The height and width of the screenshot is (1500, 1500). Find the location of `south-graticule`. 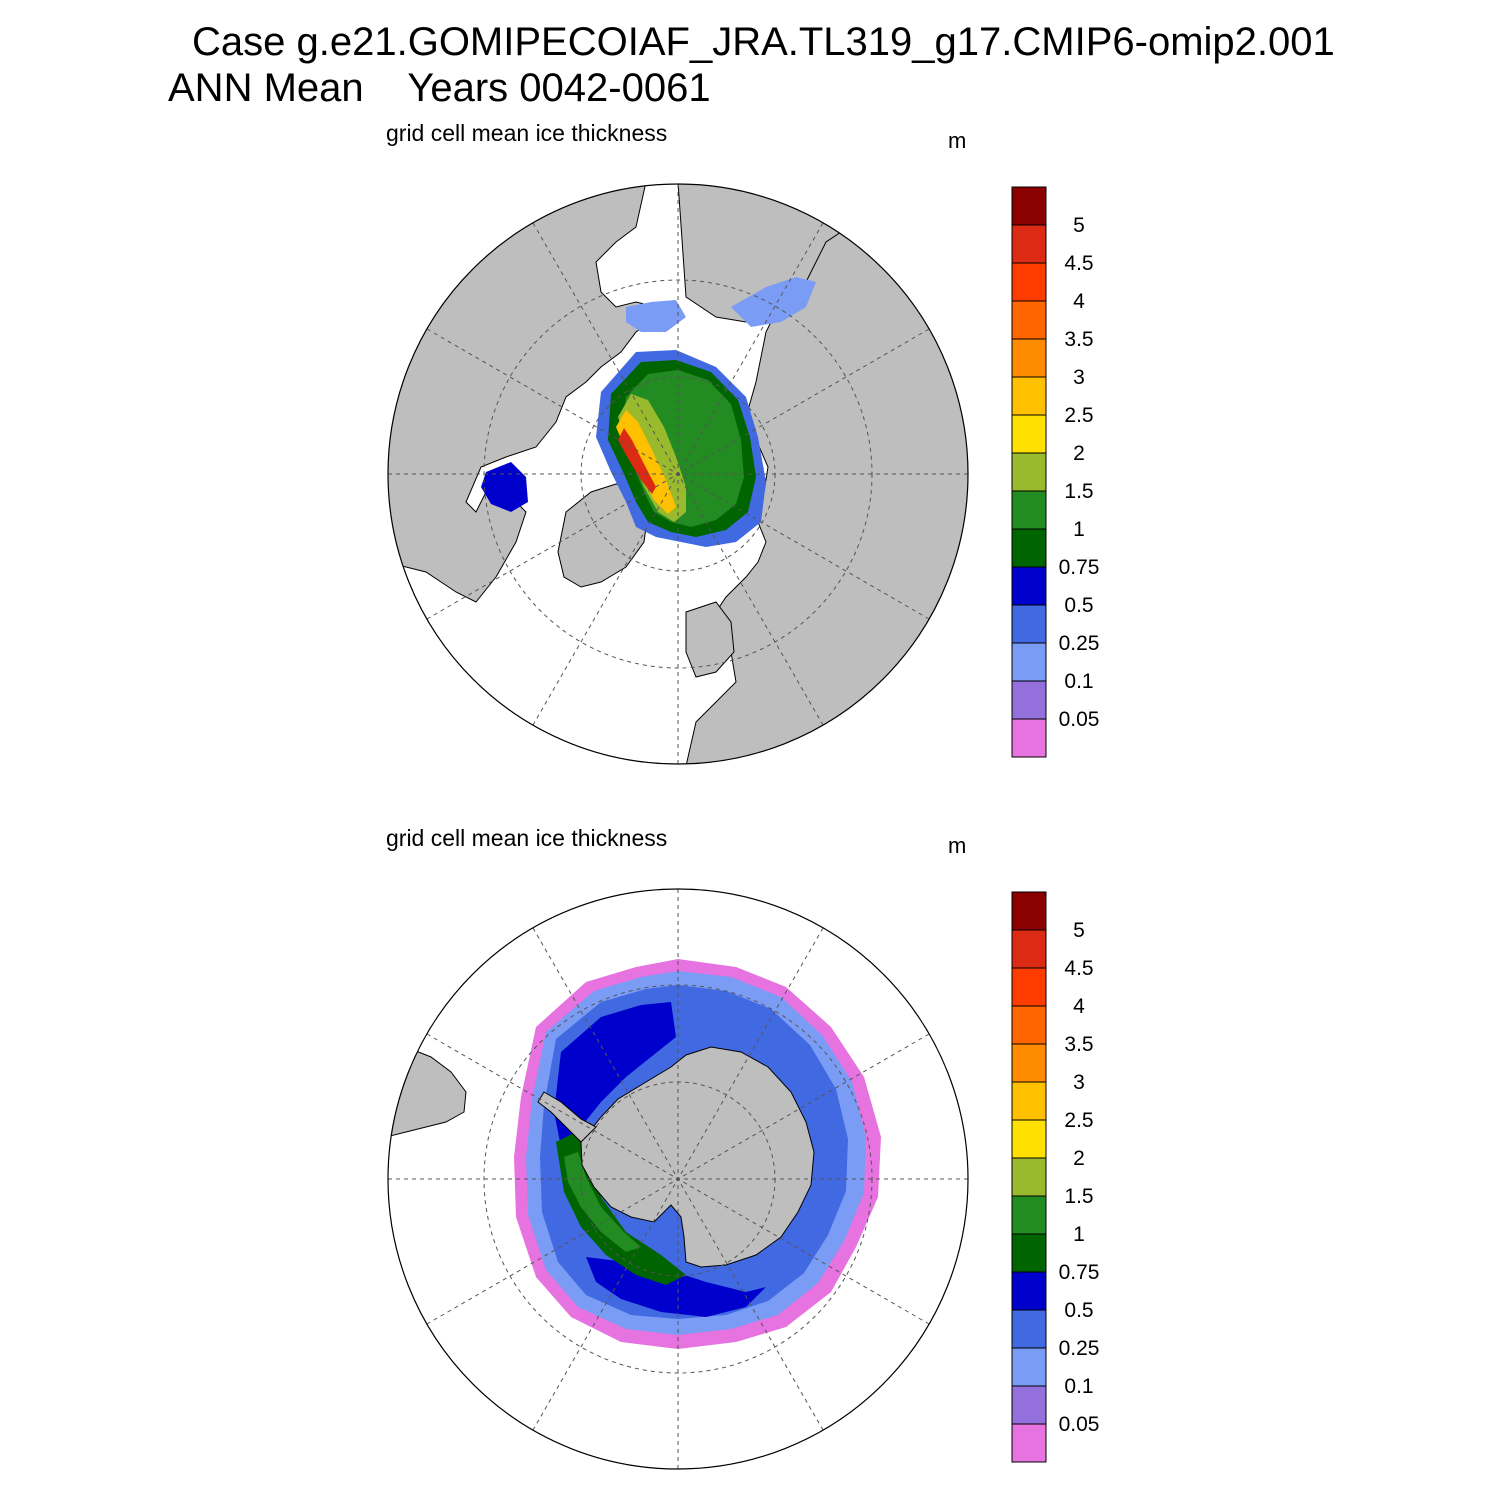

south-graticule is located at coordinates (678, 1179).